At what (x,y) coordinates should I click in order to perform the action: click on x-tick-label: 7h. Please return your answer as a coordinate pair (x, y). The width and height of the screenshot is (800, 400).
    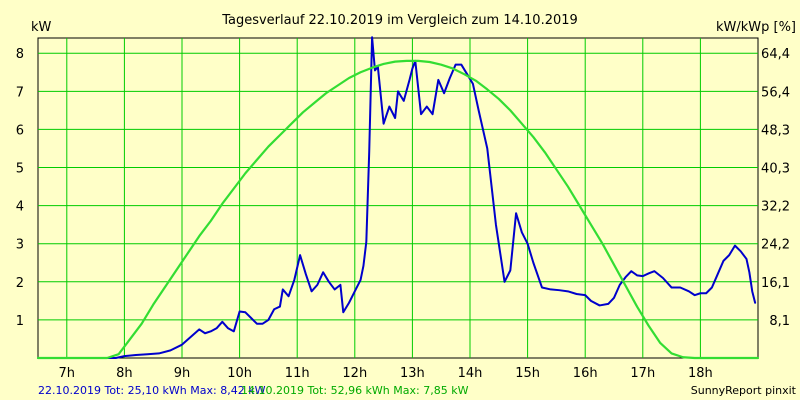
    Looking at the image, I should click on (67, 373).